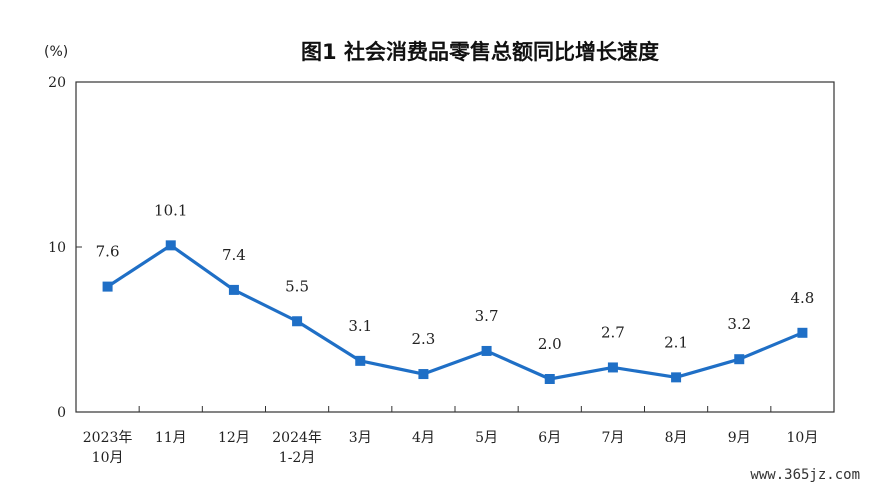 The image size is (870, 489). I want to click on x-tick-label: 8月, so click(676, 438).